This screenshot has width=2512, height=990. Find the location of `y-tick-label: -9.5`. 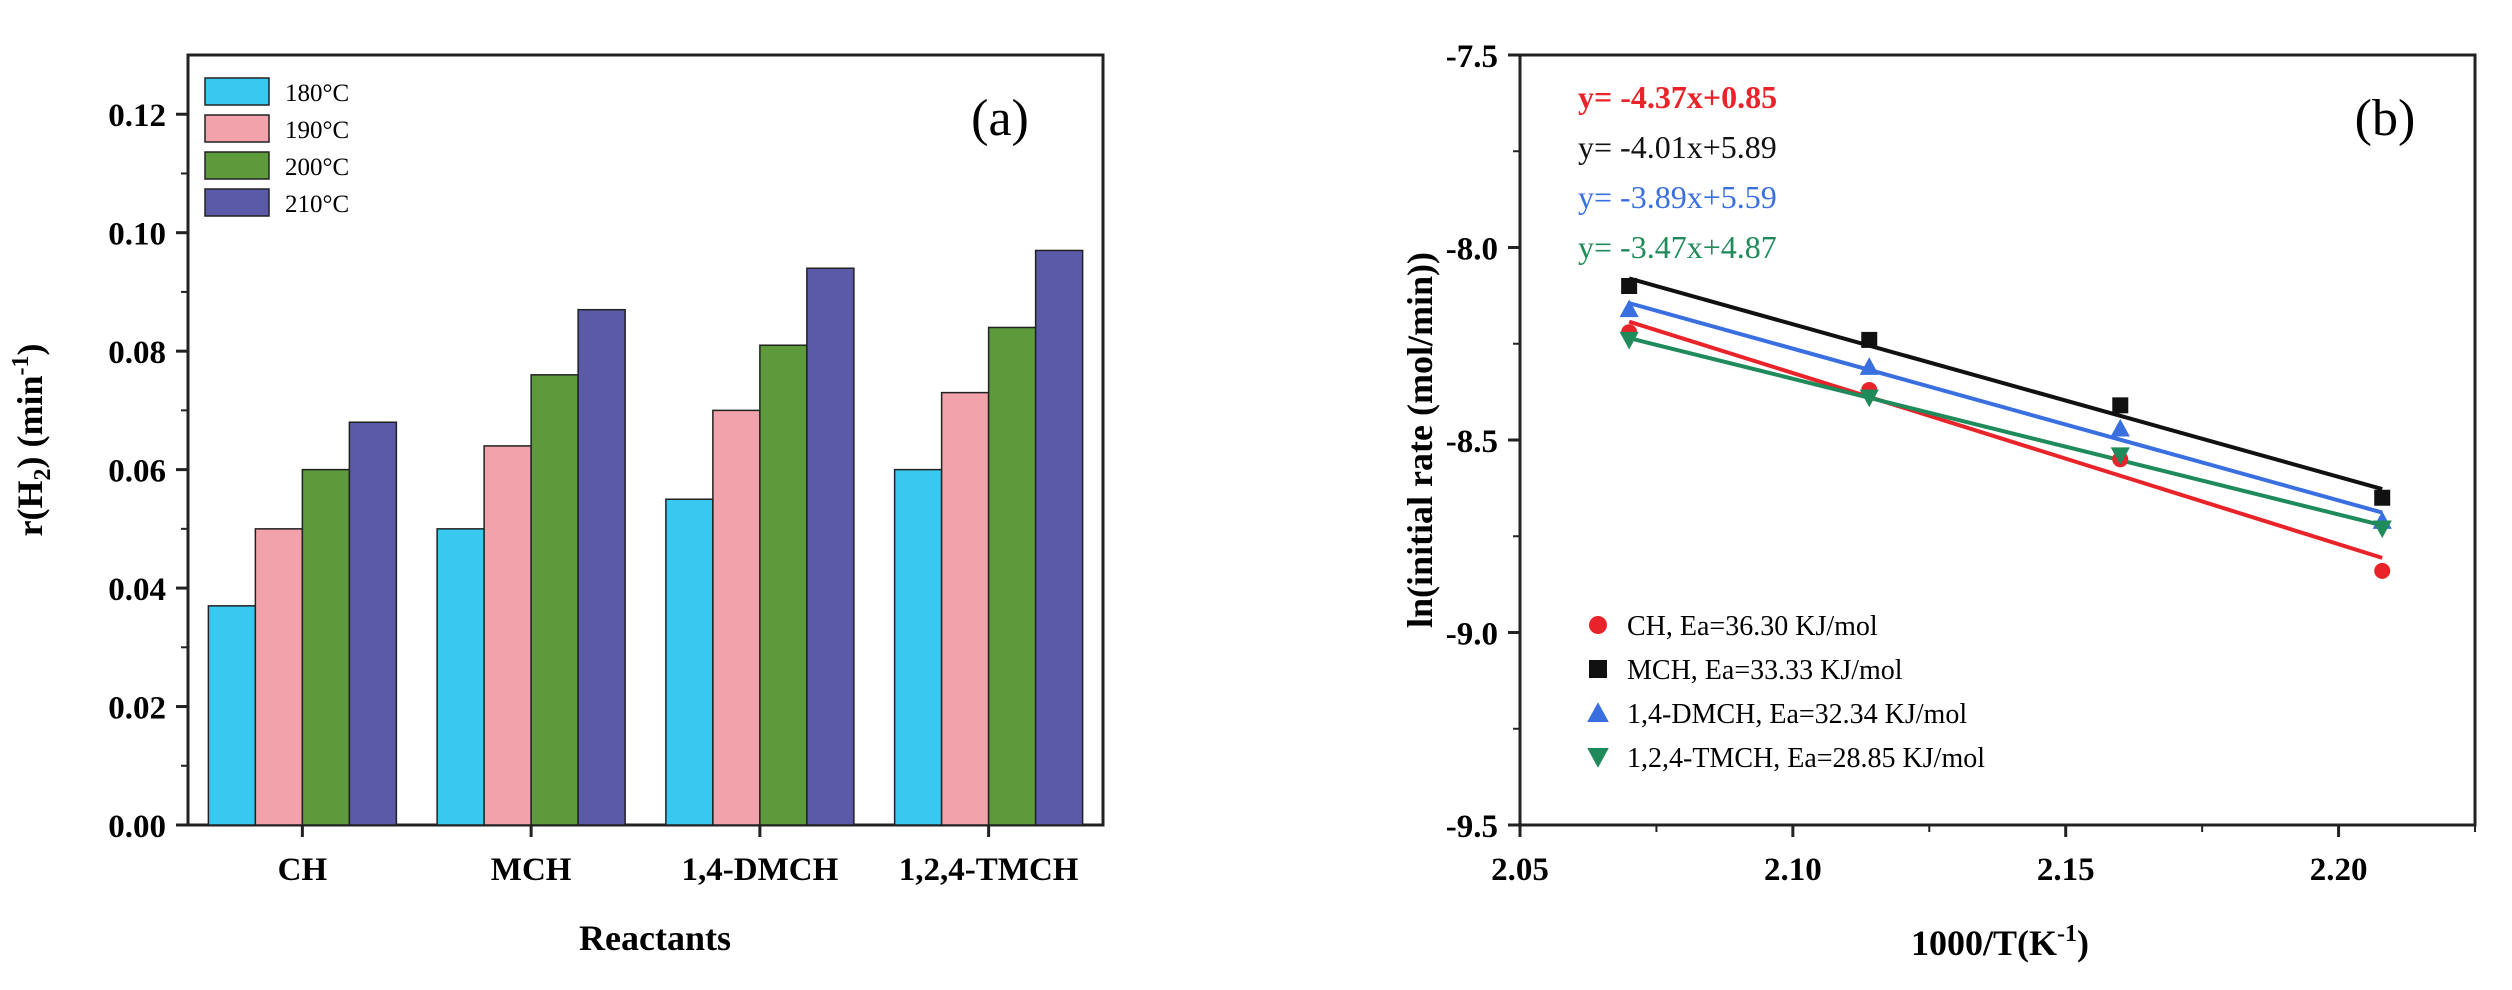

y-tick-label: -9.5 is located at coordinates (1472, 827).